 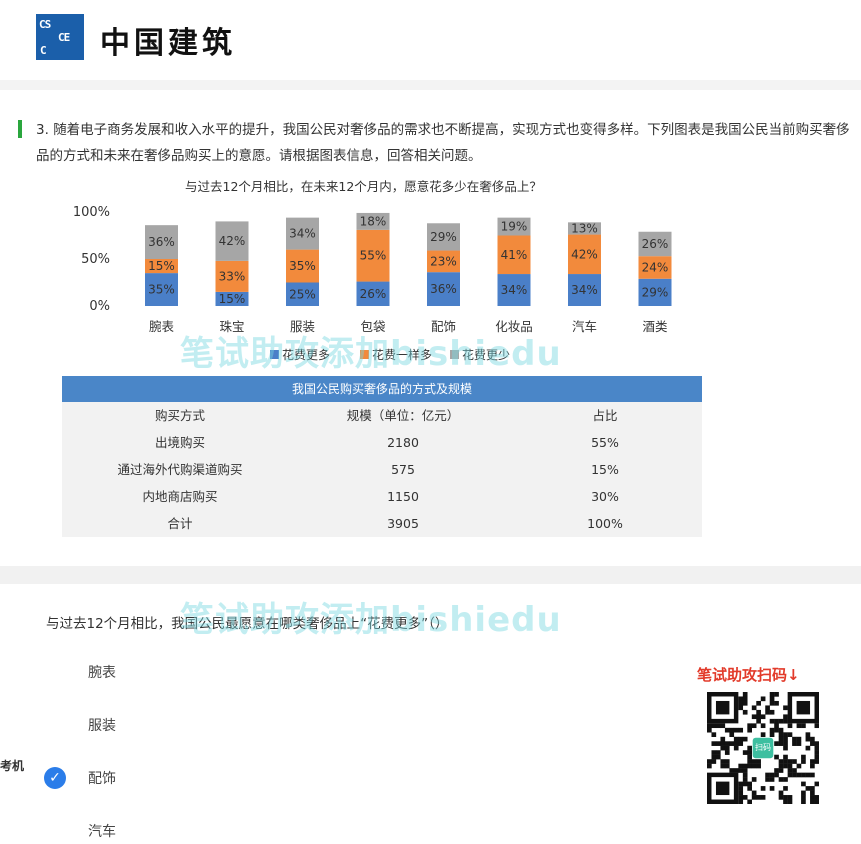 What do you see at coordinates (373, 326) in the screenshot?
I see `x-tick-label: 包袋` at bounding box center [373, 326].